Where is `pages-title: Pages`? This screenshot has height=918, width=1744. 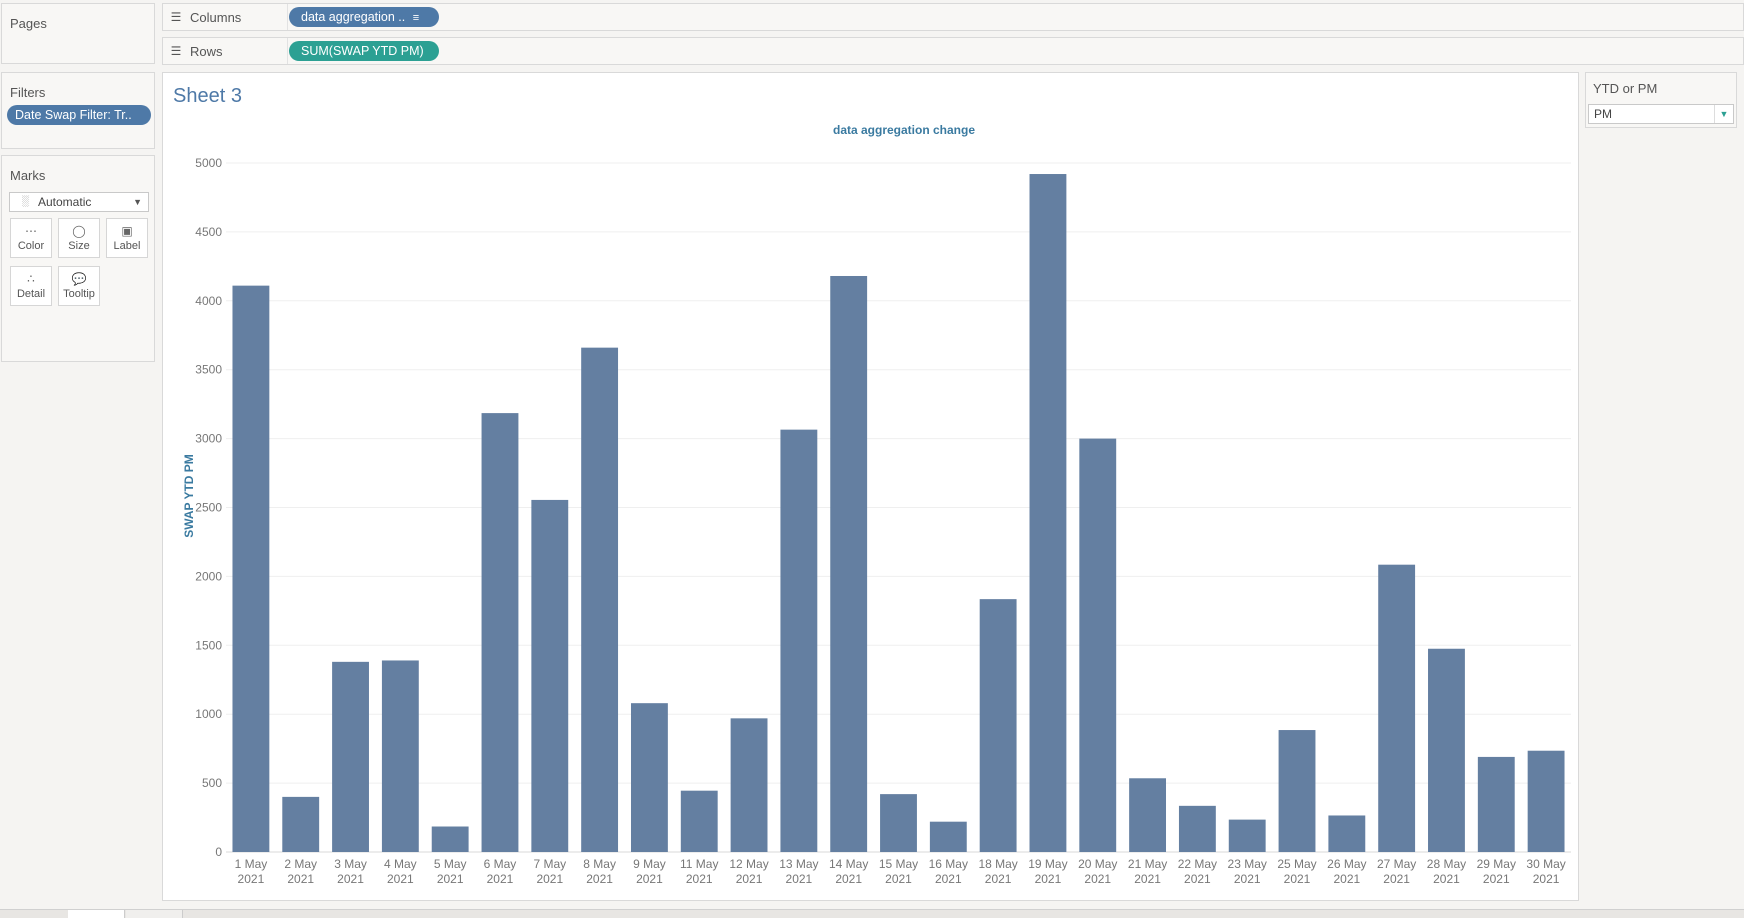 pages-title: Pages is located at coordinates (28, 23).